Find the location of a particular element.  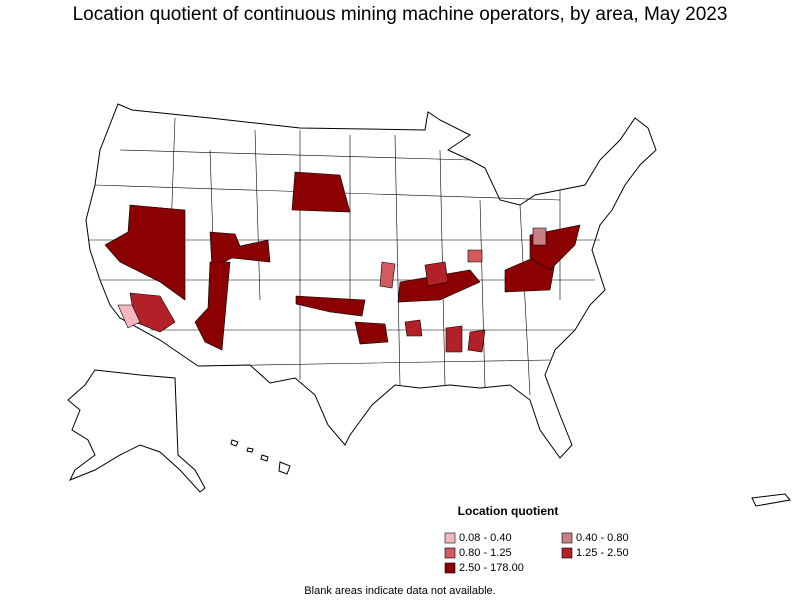

legend-title: Location quotient is located at coordinates (508, 511).